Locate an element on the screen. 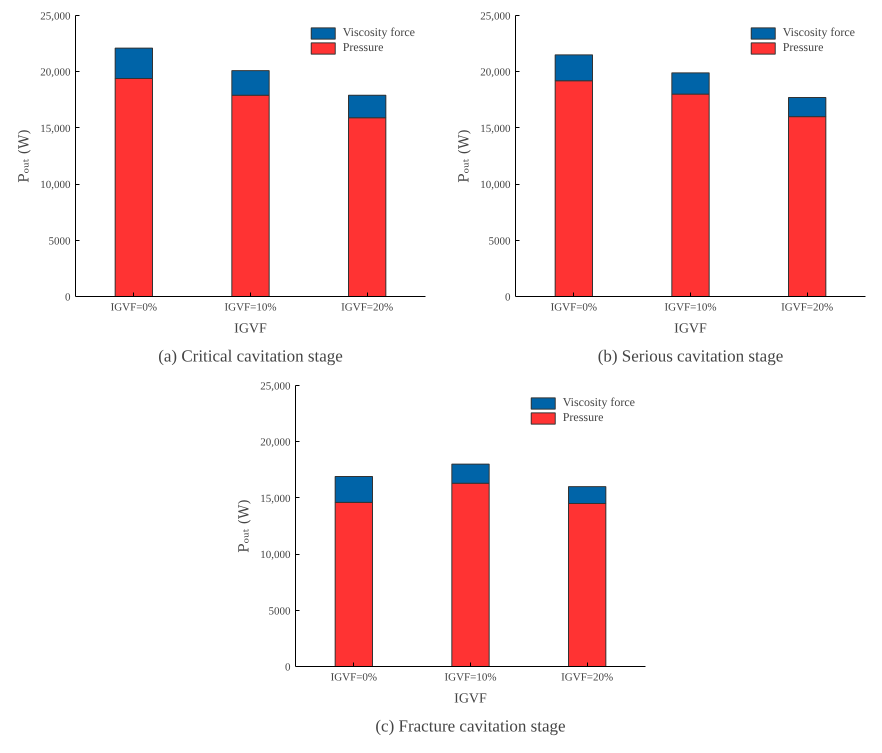 This screenshot has height=753, width=882. text: (c) Fracture cavitation stage is located at coordinates (470, 726).